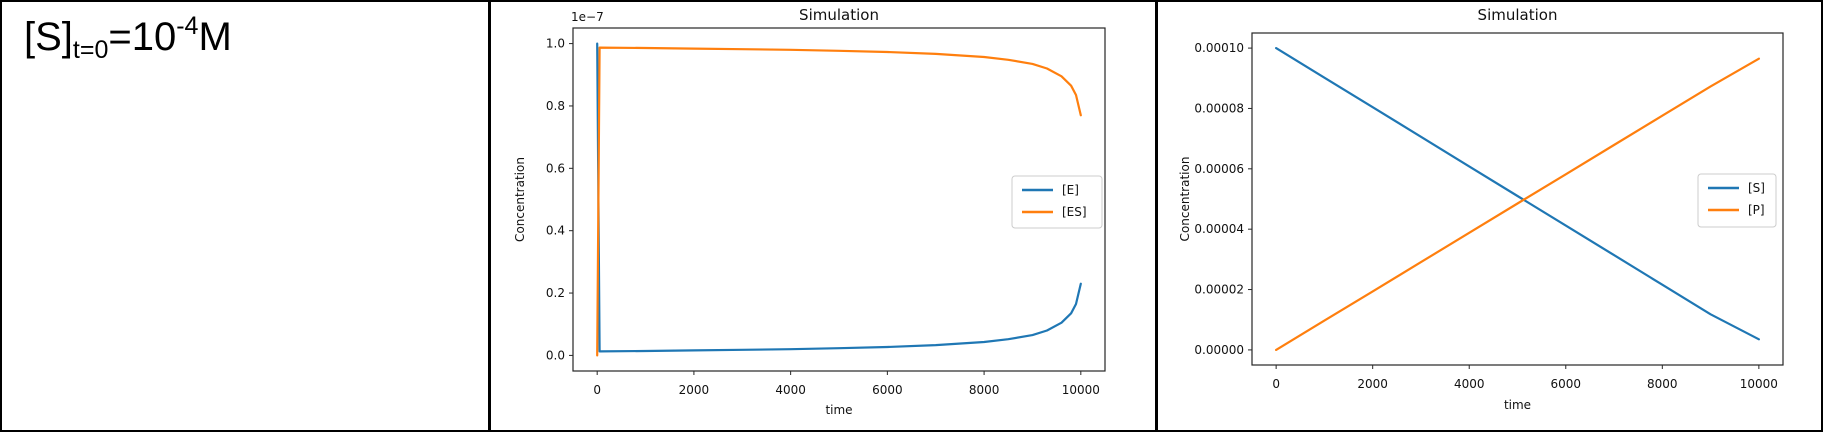 The width and height of the screenshot is (1823, 432). What do you see at coordinates (1219, 229) in the screenshot?
I see `y-tick-label: 0.00004` at bounding box center [1219, 229].